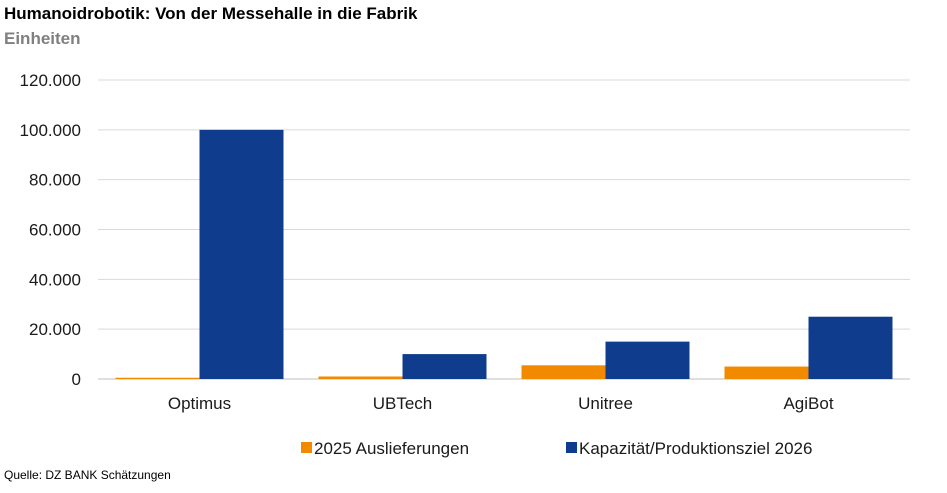 This screenshot has height=493, width=947. I want to click on bar-optimus-2025, so click(157, 378).